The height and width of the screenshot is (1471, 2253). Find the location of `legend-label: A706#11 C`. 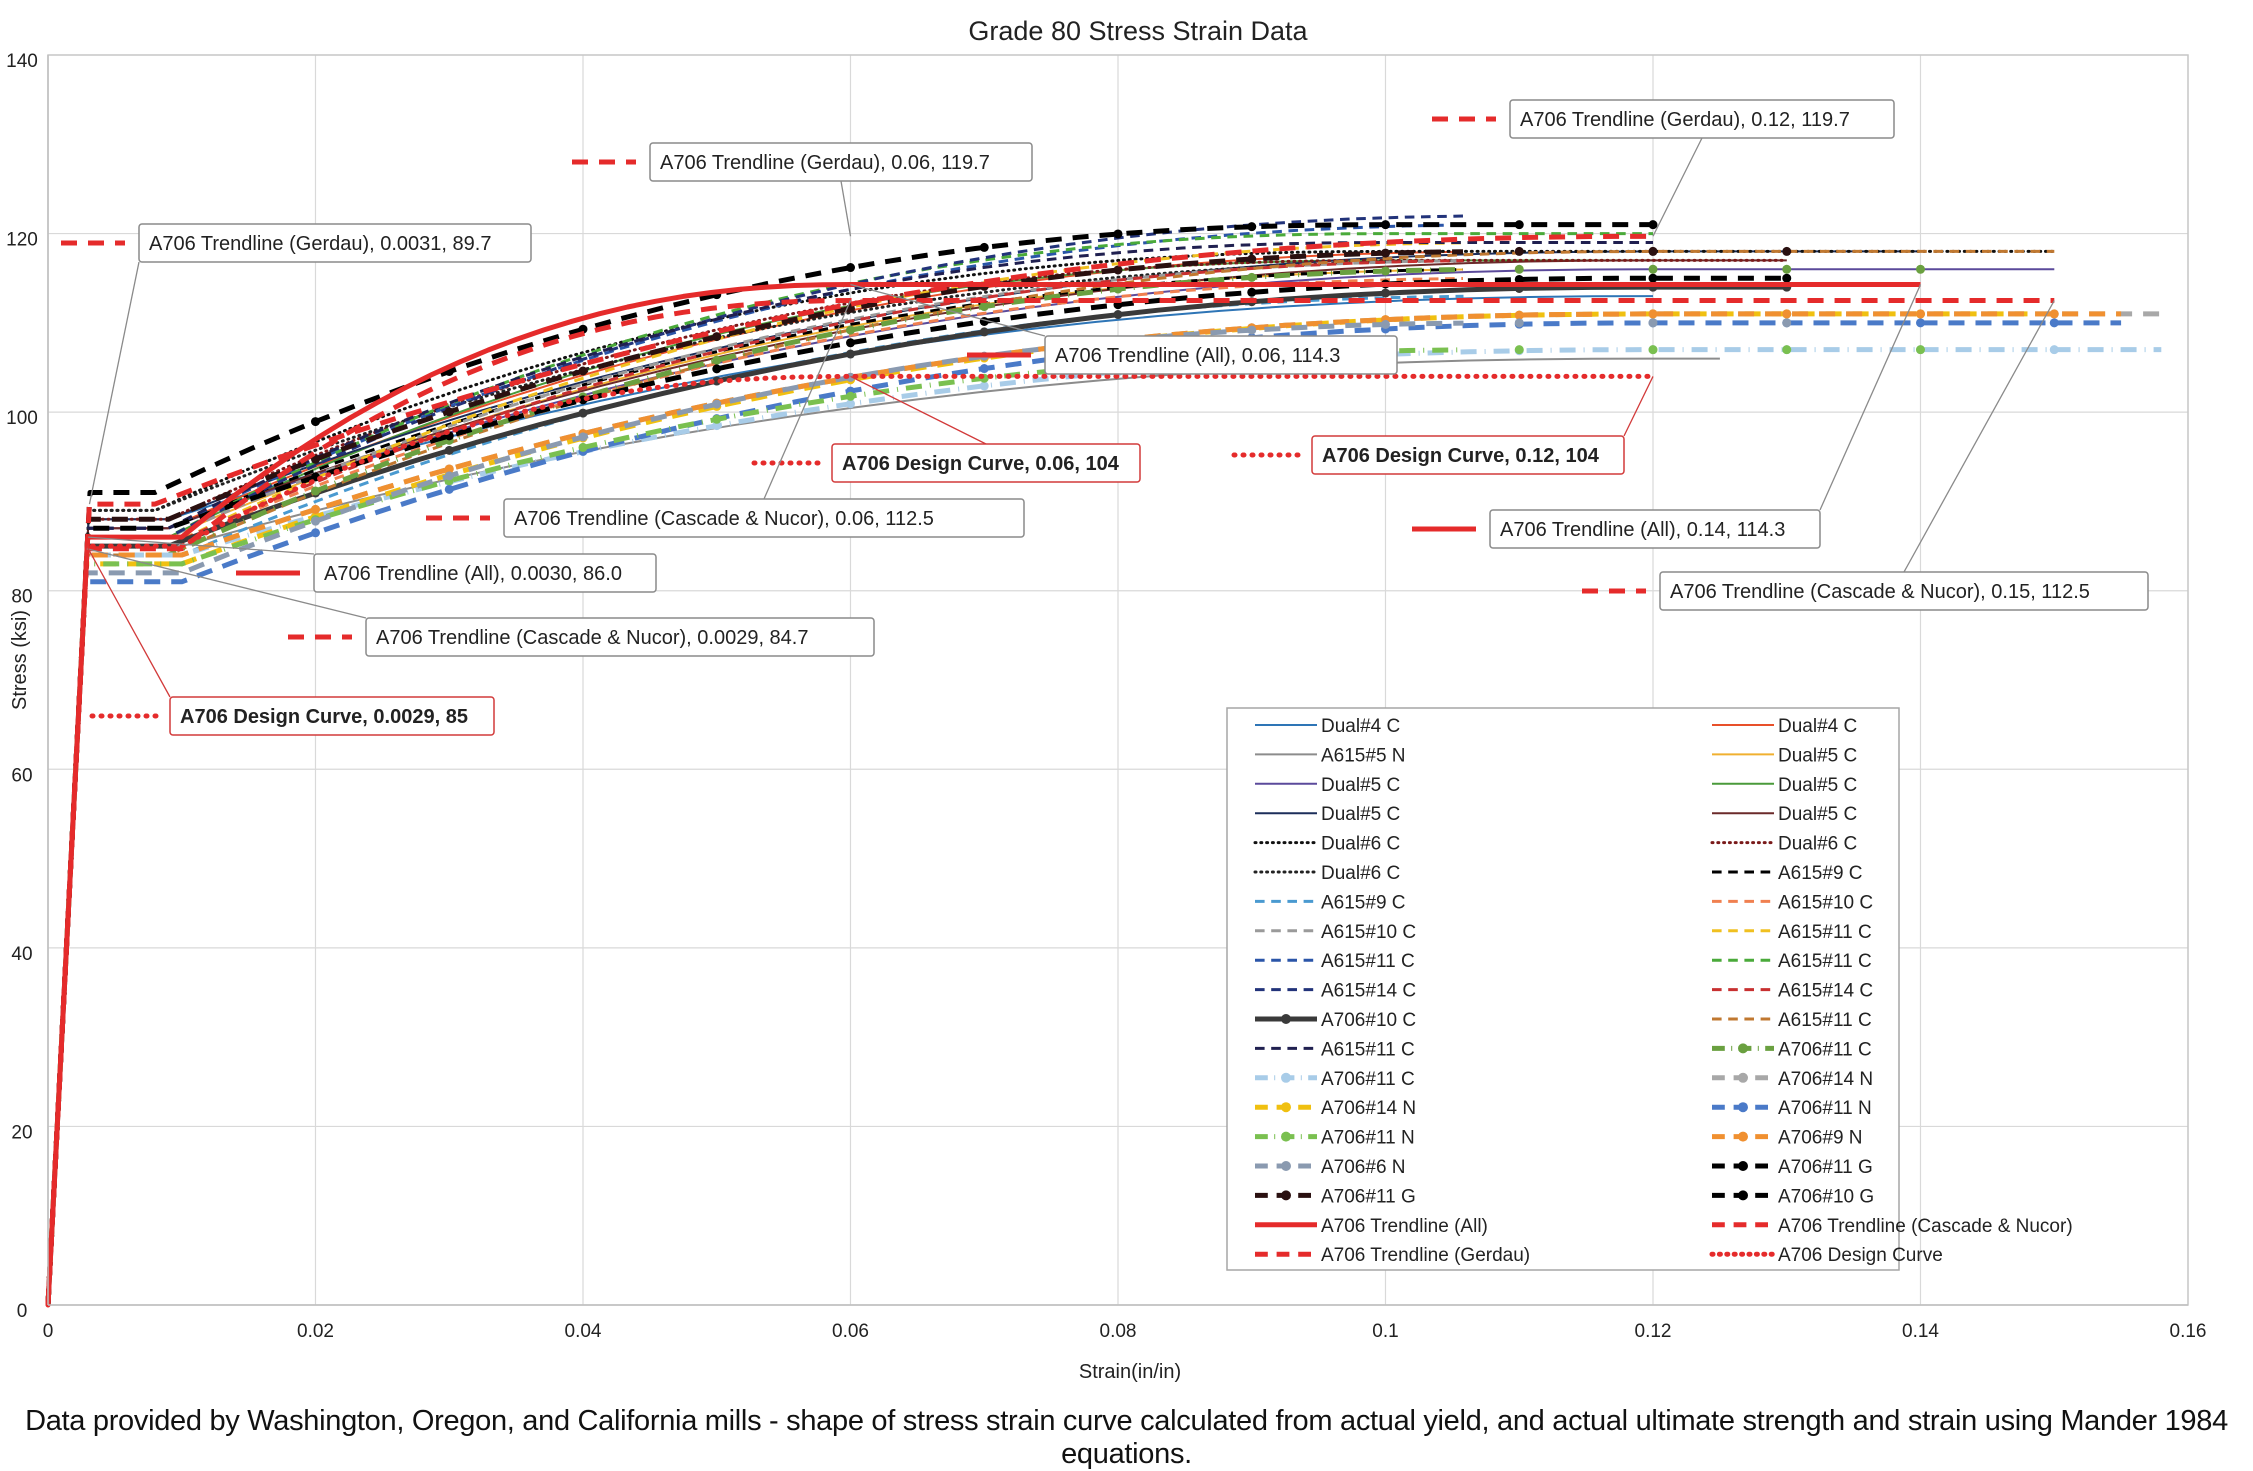

legend-label: A706#11 C is located at coordinates (1368, 1079).